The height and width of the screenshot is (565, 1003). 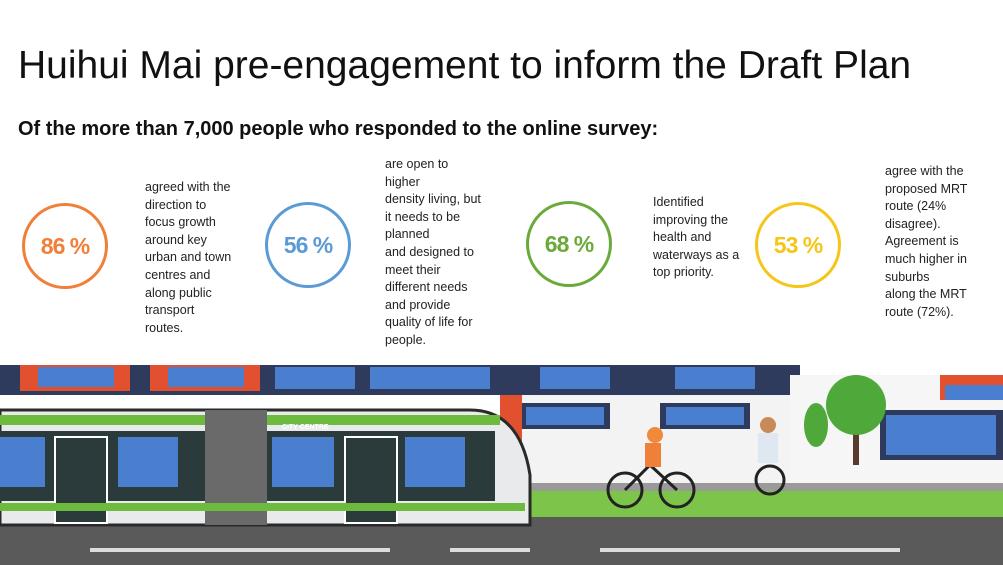 I want to click on description-line: disagree)., so click(x=913, y=223).